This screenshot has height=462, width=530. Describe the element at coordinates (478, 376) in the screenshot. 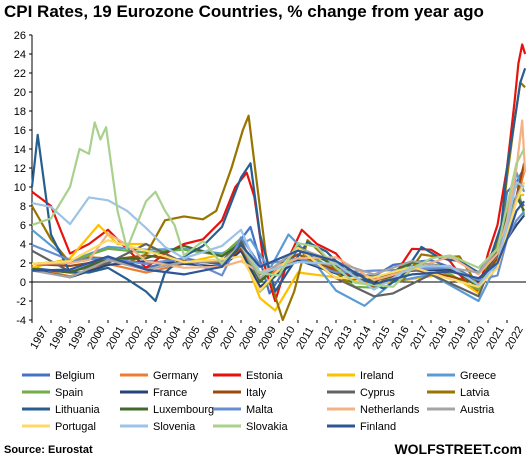

I see `legend-label: Greece` at that location.